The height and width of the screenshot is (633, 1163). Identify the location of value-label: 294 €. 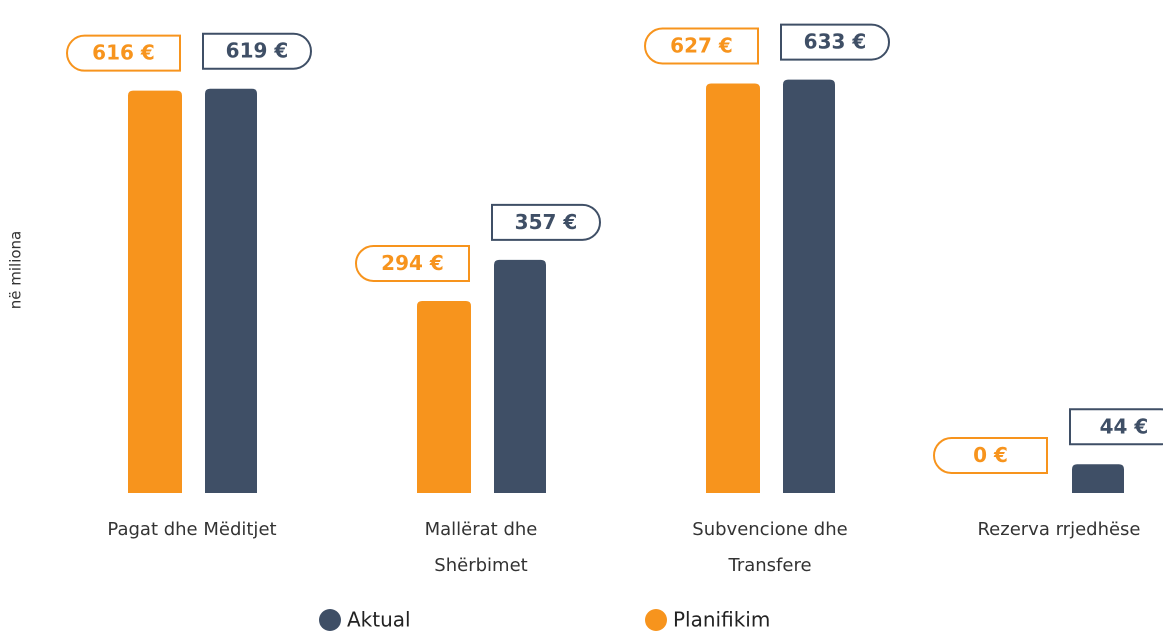
(412, 263).